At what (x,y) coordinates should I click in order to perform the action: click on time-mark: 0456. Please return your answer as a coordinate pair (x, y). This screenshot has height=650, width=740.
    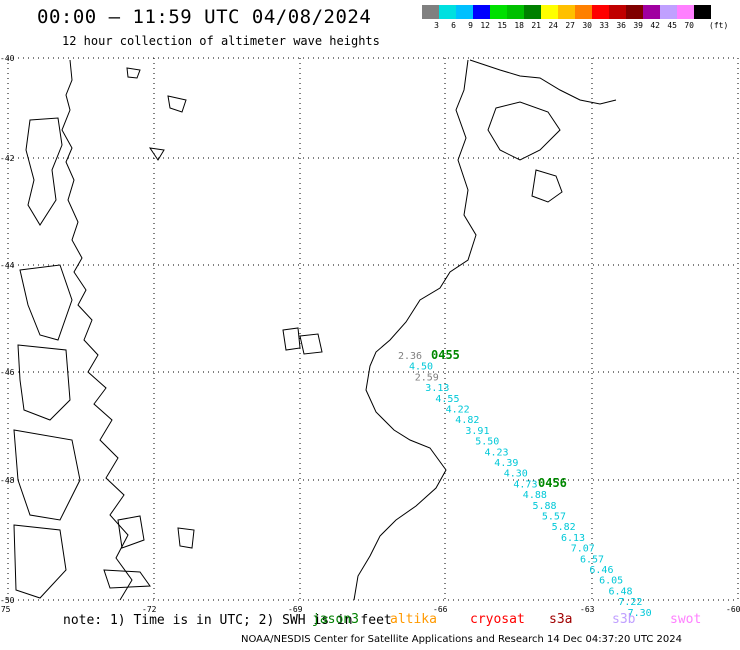
    Looking at the image, I should click on (552, 483).